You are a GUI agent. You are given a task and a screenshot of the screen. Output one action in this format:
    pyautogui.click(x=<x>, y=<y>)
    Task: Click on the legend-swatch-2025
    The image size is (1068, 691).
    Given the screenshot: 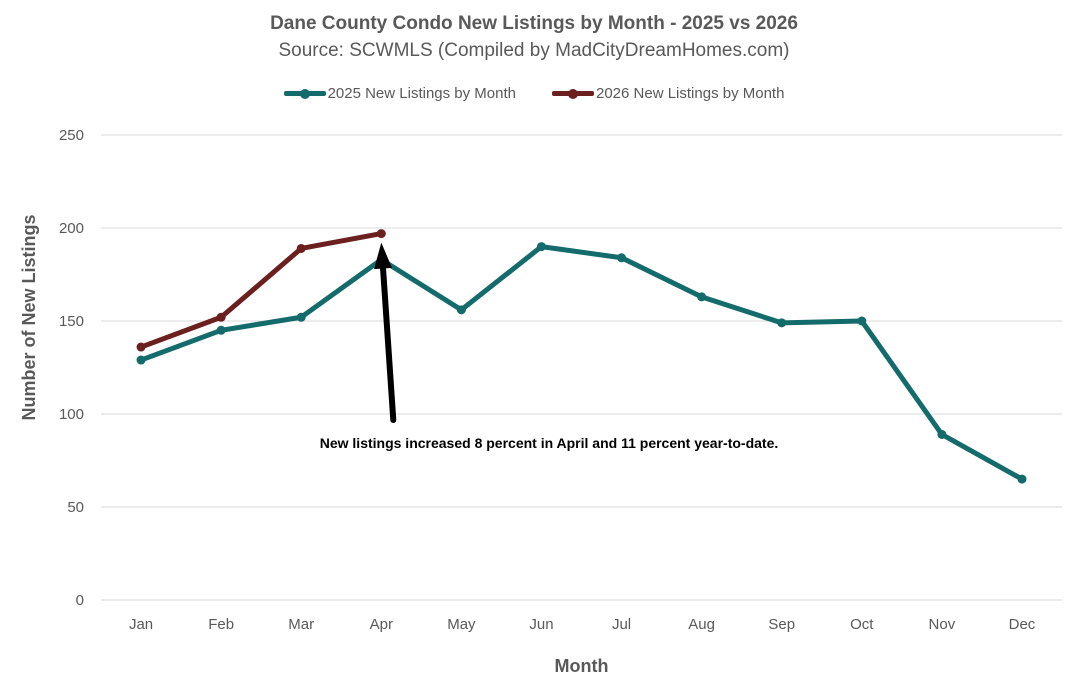 What is the action you would take?
    pyautogui.click(x=304, y=93)
    